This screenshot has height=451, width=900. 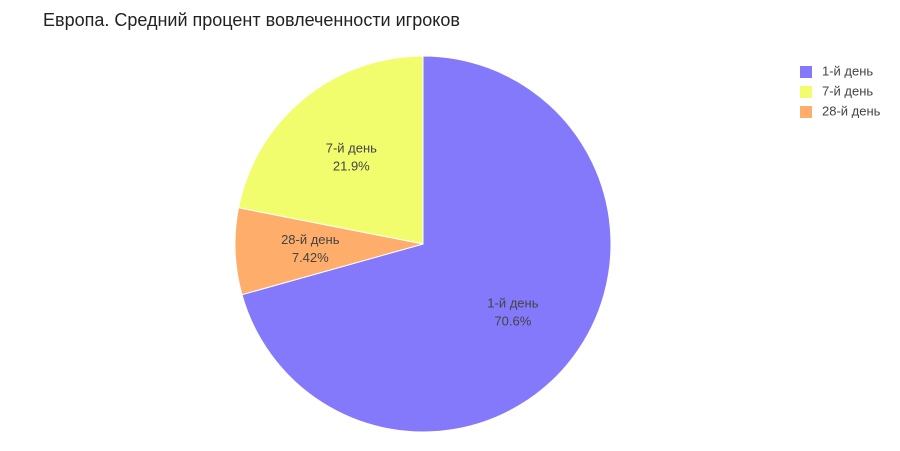 I want to click on slice-value: 21.9%, so click(x=351, y=165).